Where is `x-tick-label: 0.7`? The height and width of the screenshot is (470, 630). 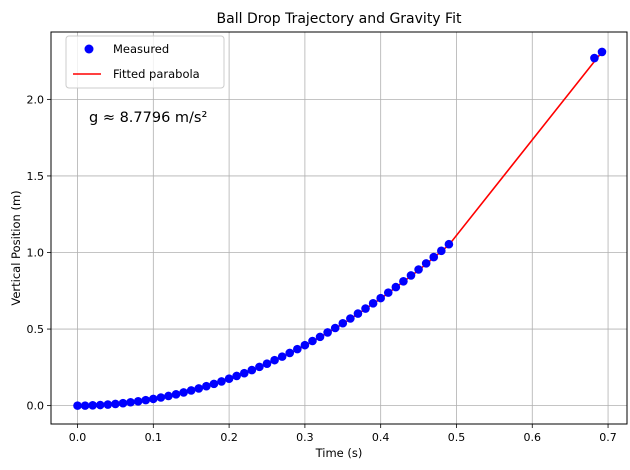
x-tick-label: 0.7 is located at coordinates (608, 437).